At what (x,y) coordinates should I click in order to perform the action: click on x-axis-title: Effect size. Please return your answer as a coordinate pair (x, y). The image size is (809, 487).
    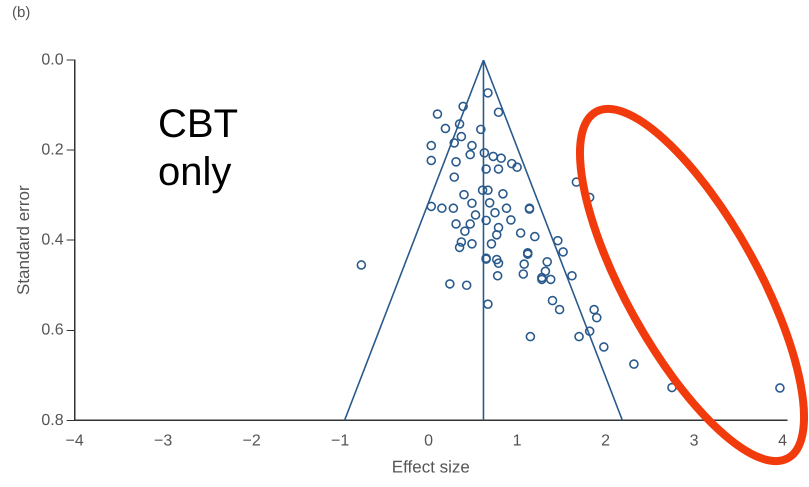
    Looking at the image, I should click on (431, 466).